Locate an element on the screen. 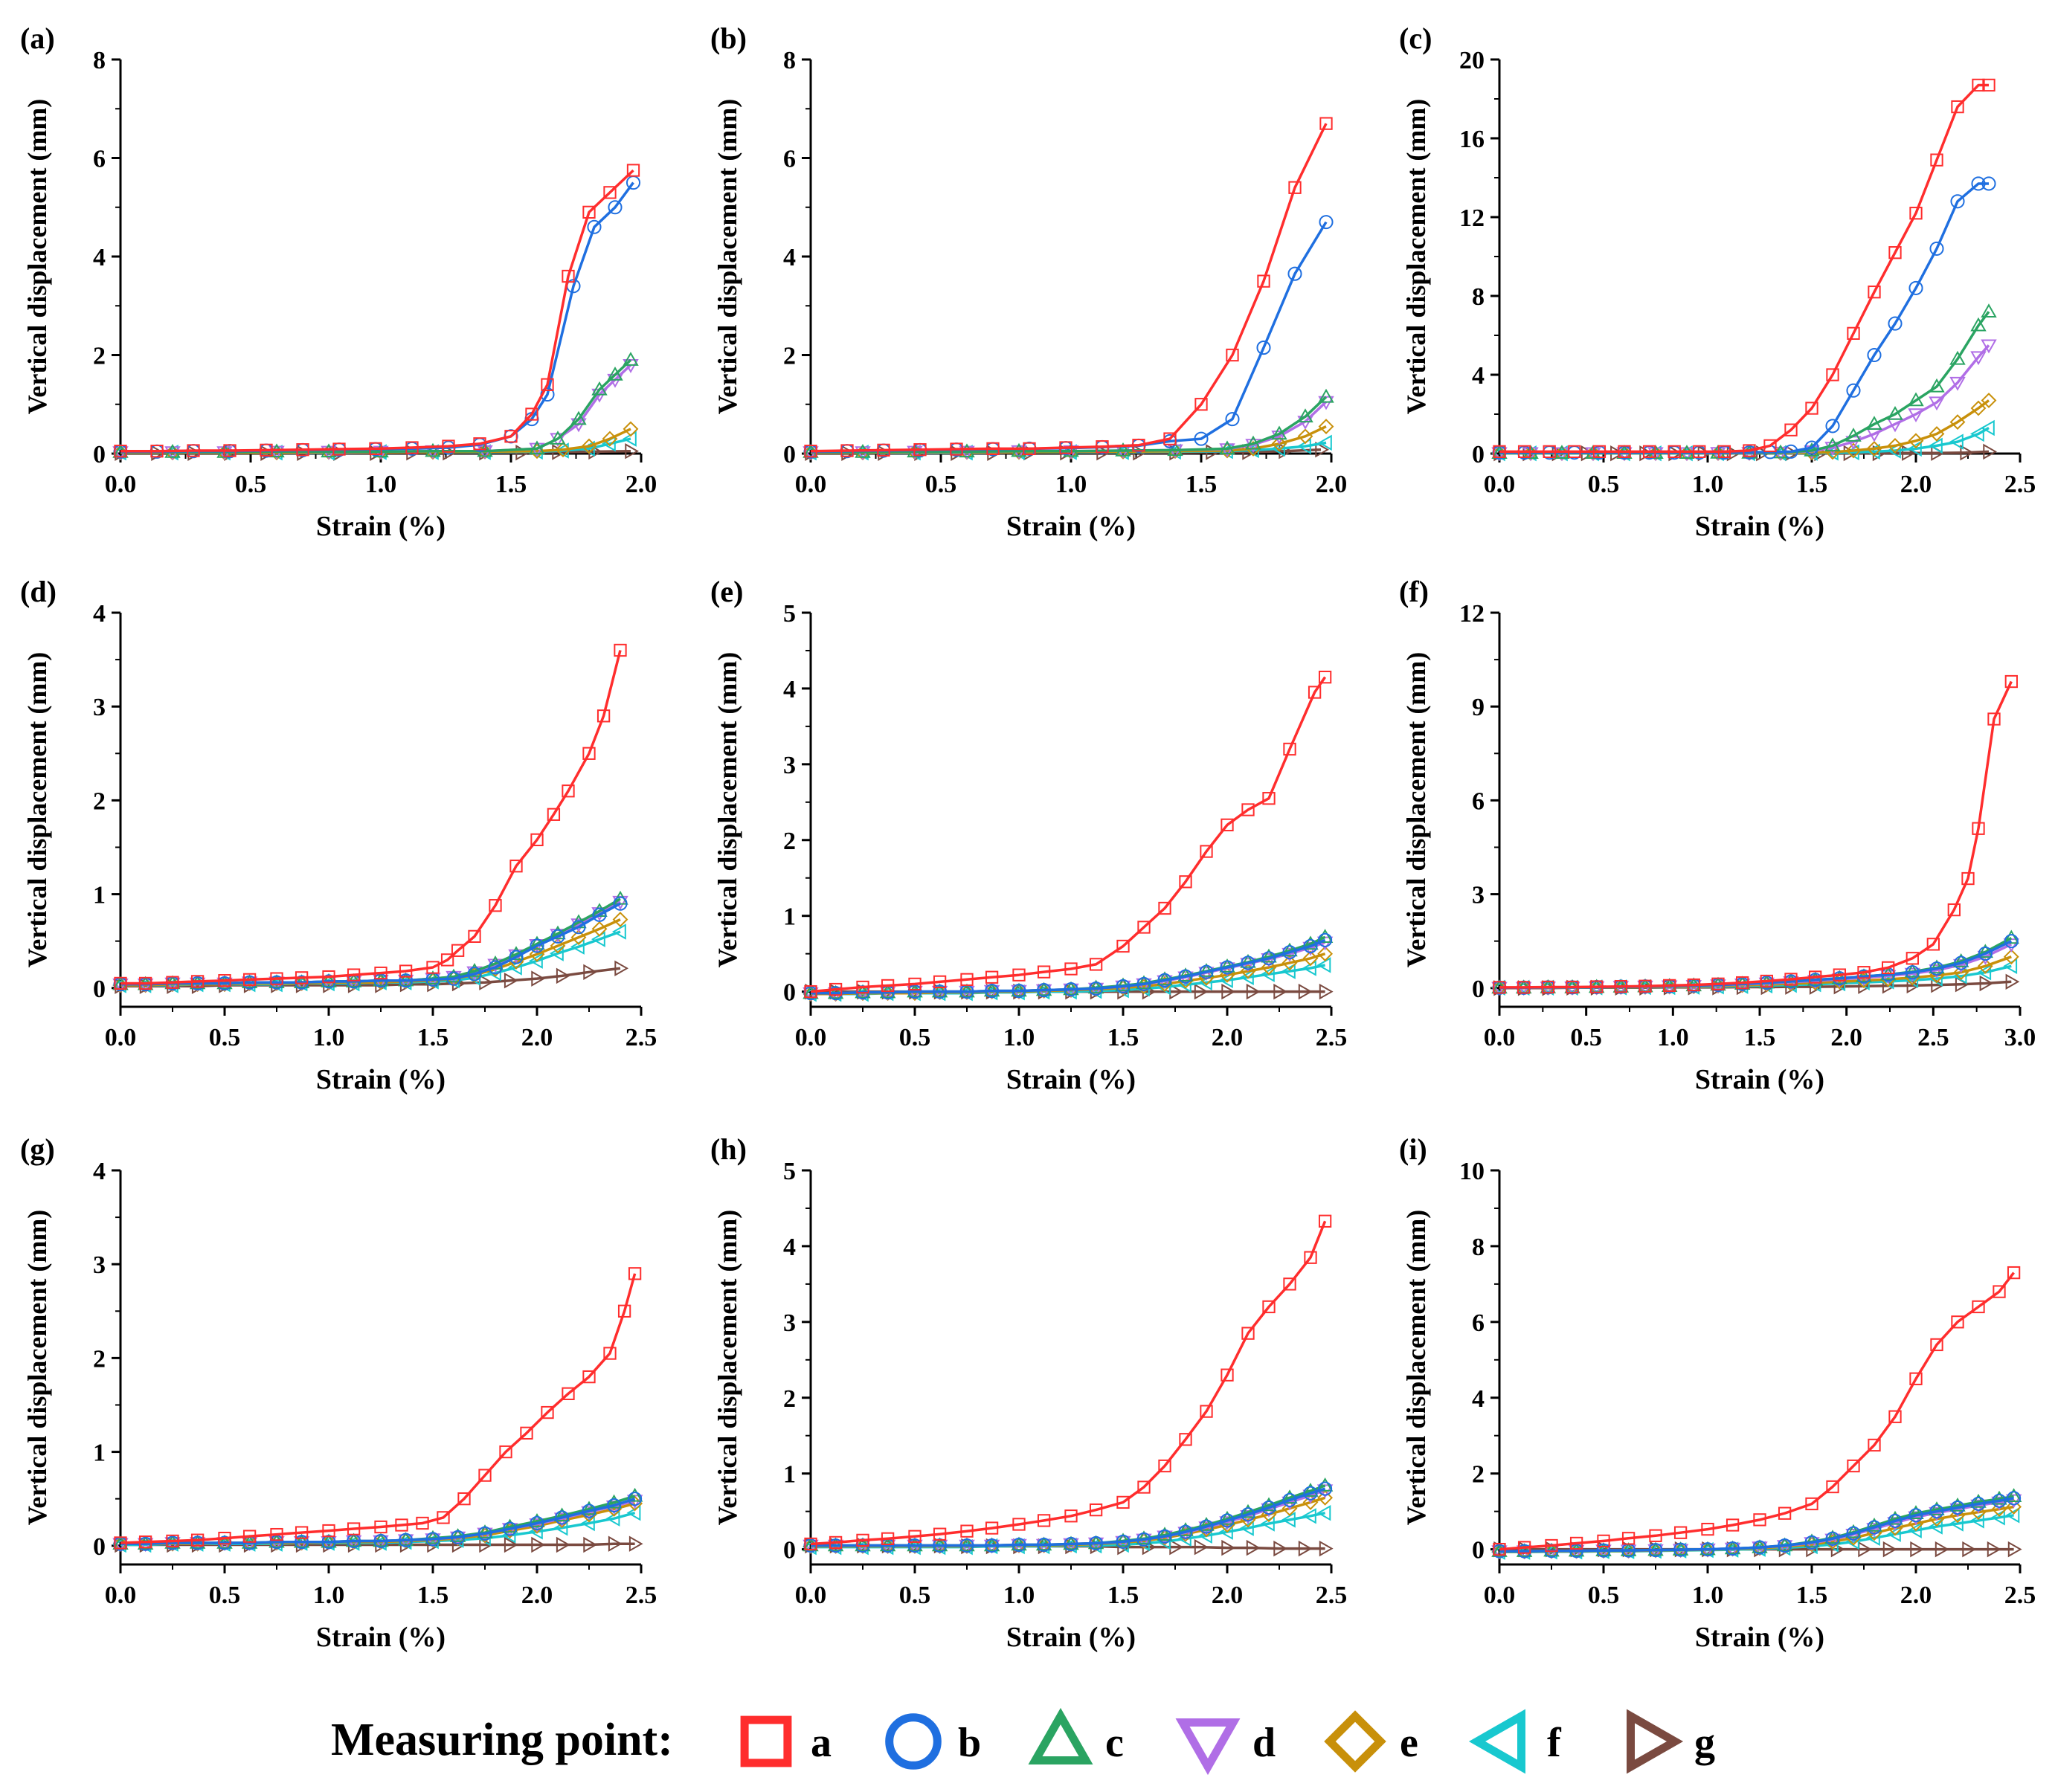 The height and width of the screenshot is (1792, 2055). y-tick-label: 5 is located at coordinates (789, 614).